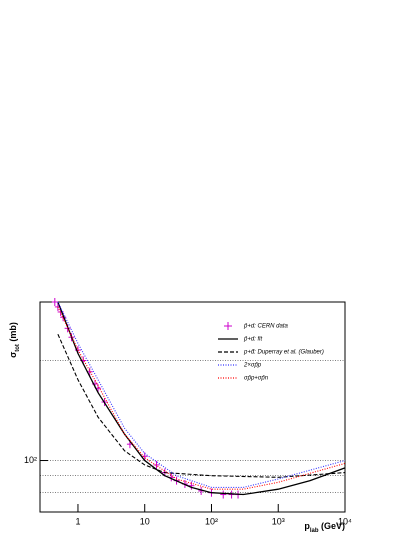  I want to click on x-tick-label: 10², so click(211, 521).